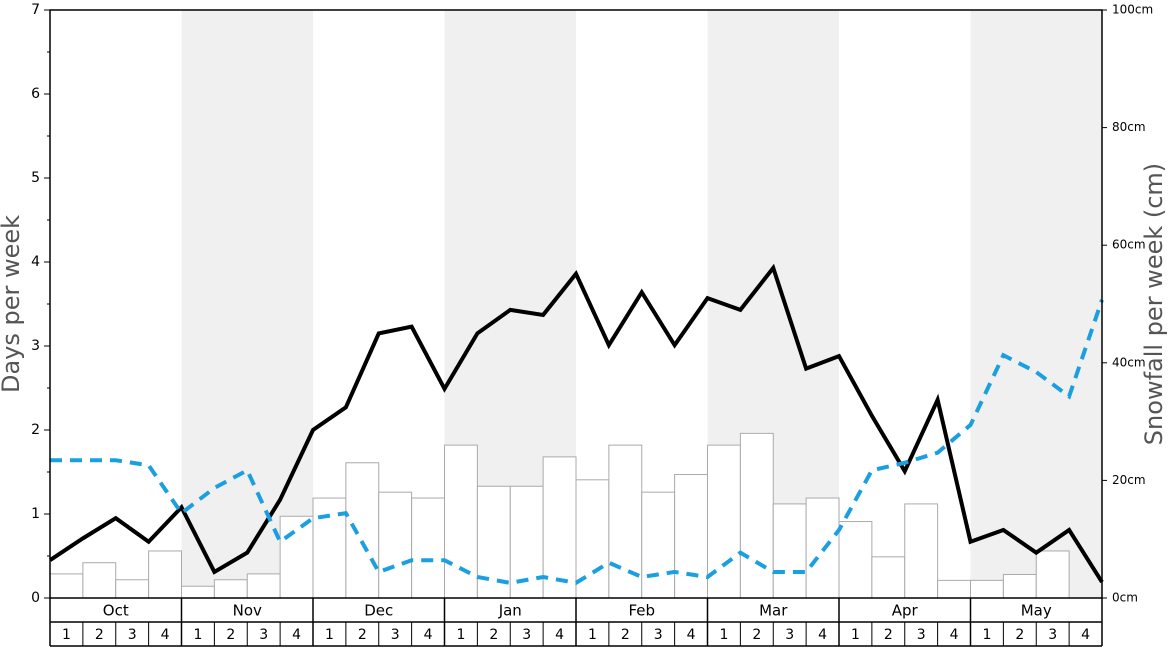 Image resolution: width=1168 pixels, height=648 pixels. What do you see at coordinates (1129, 480) in the screenshot?
I see `y2-tick-label: 20cm` at bounding box center [1129, 480].